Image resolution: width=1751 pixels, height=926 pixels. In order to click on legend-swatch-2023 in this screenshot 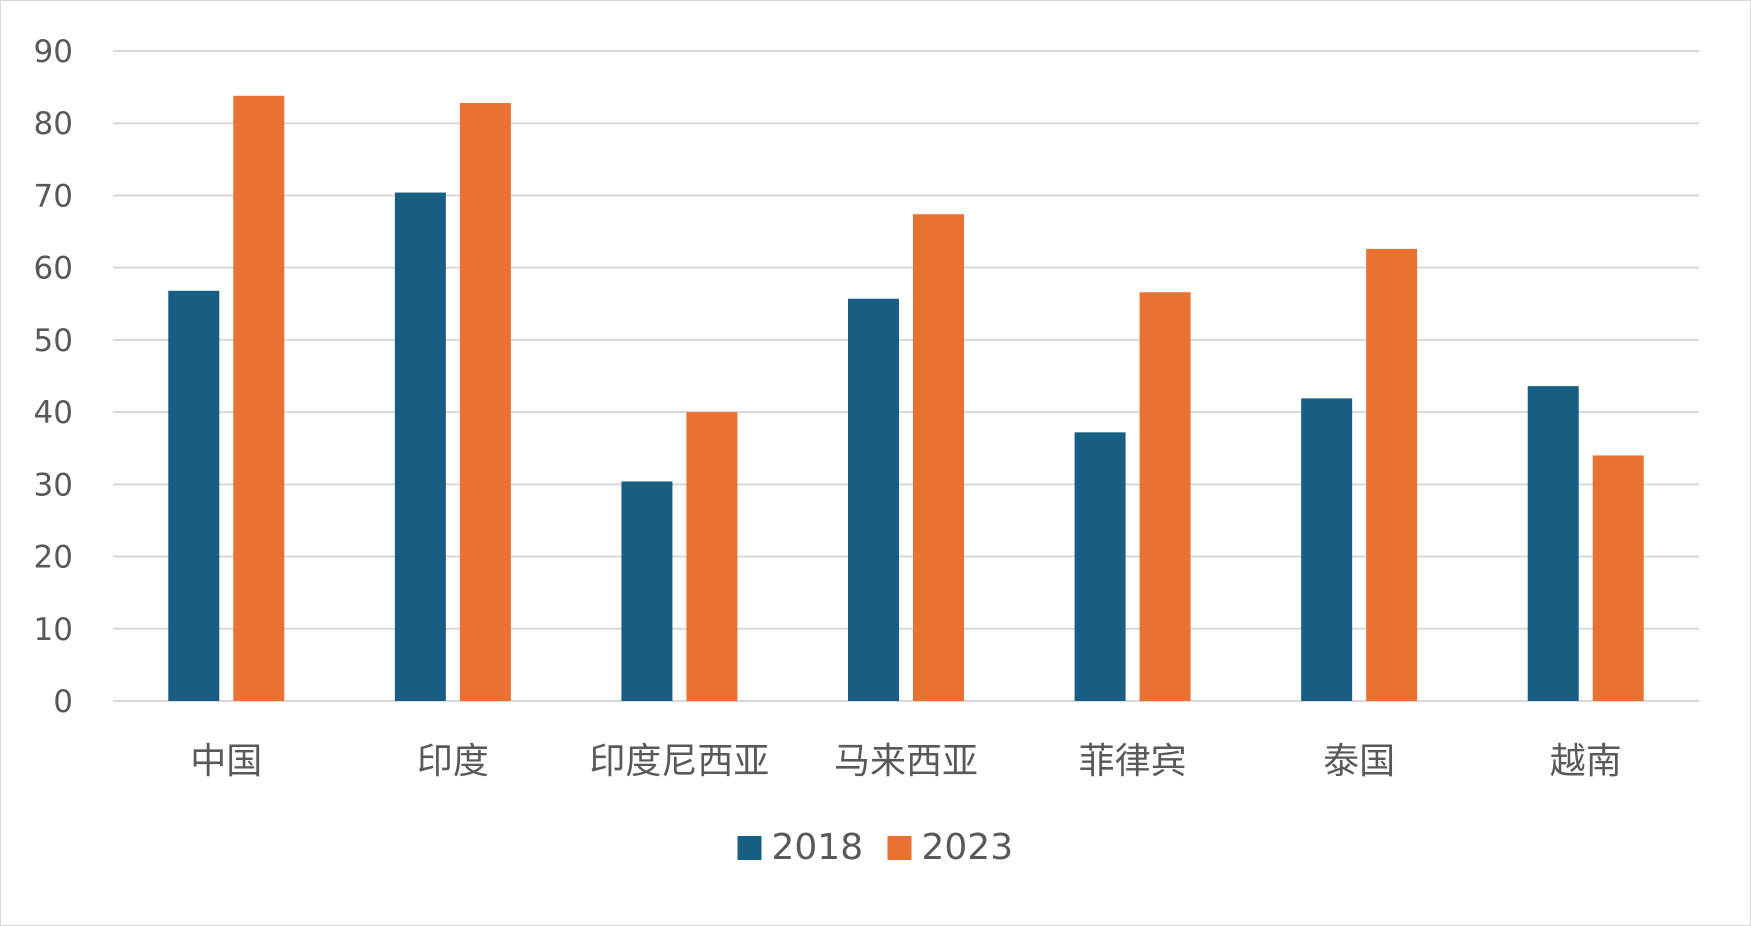, I will do `click(899, 848)`.